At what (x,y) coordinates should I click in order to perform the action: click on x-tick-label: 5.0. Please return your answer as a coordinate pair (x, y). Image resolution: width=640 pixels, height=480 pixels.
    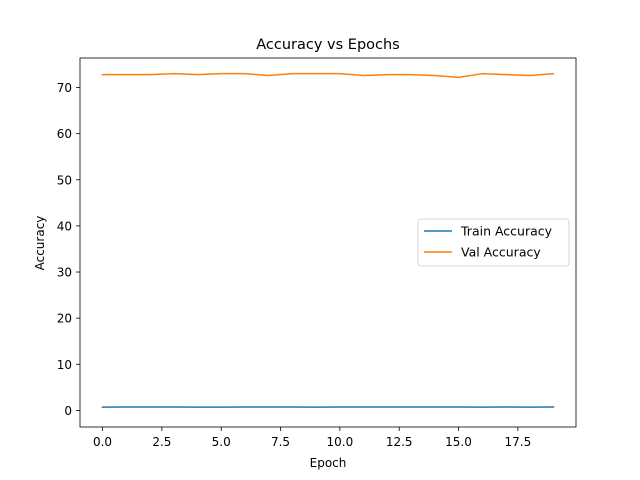
    Looking at the image, I should click on (221, 442).